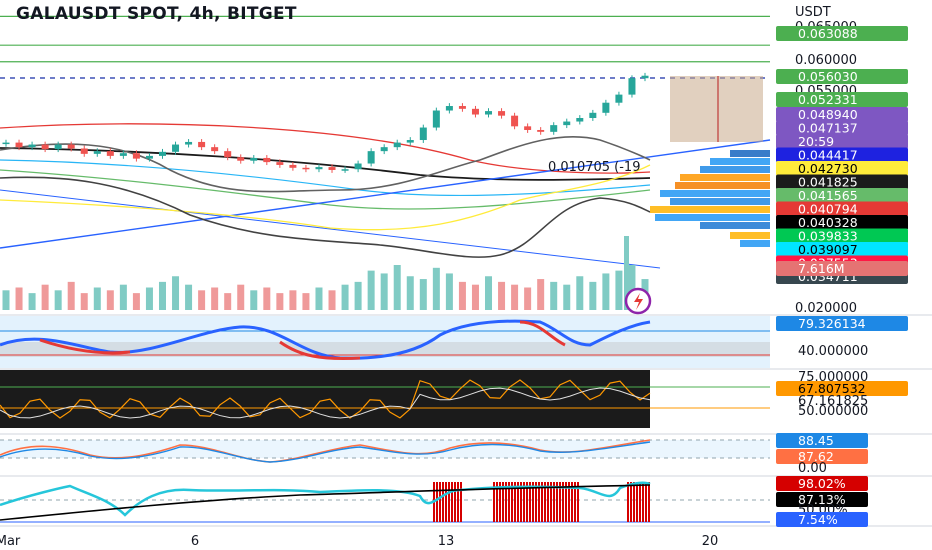 The width and height of the screenshot is (932, 550). What do you see at coordinates (10, 541) in the screenshot?
I see `time-tick: Mar` at bounding box center [10, 541].